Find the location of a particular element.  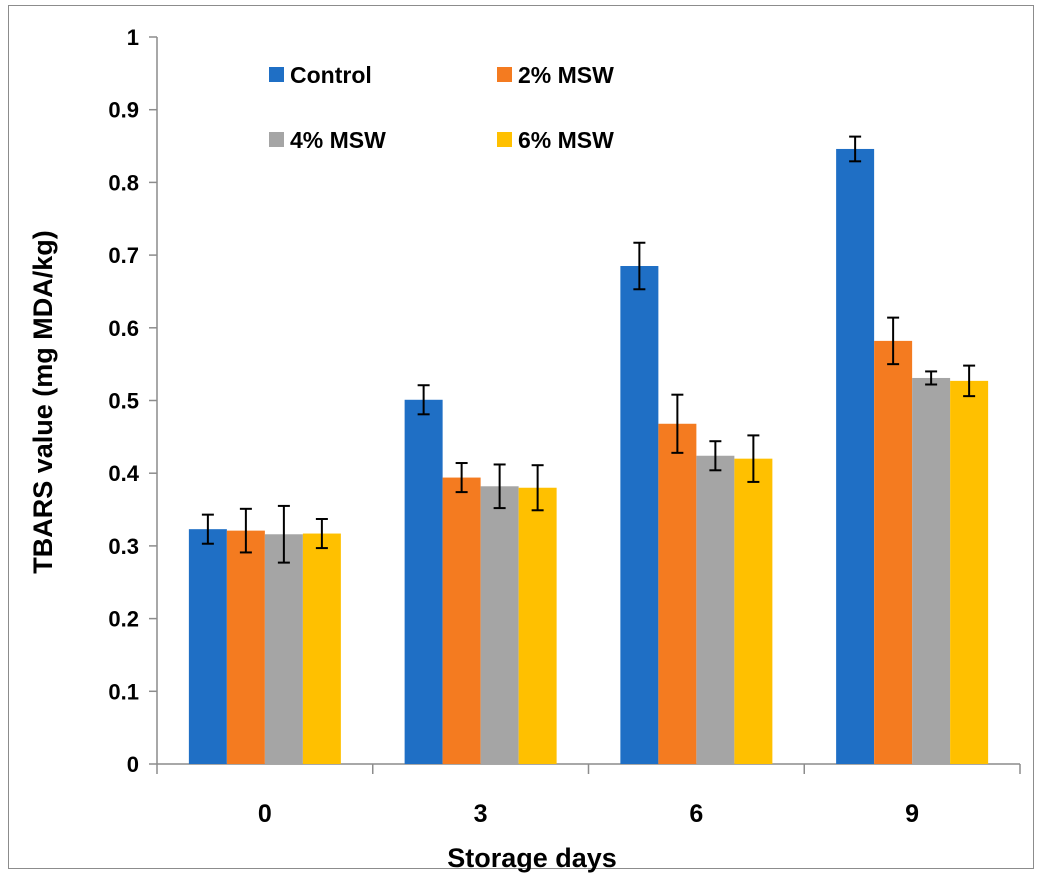

x-tick-label: 3 is located at coordinates (481, 814).